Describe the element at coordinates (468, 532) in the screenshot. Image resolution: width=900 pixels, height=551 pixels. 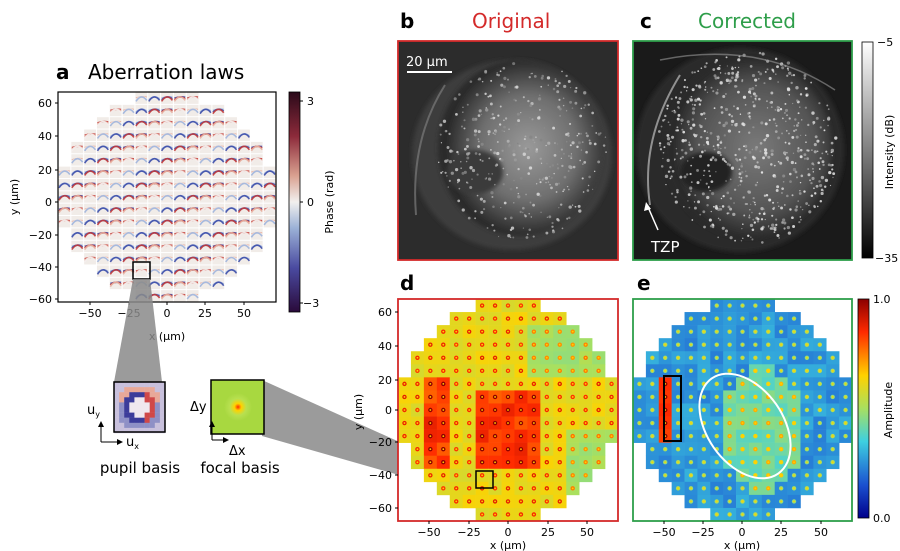
I see `x-tick-label: −25` at that location.